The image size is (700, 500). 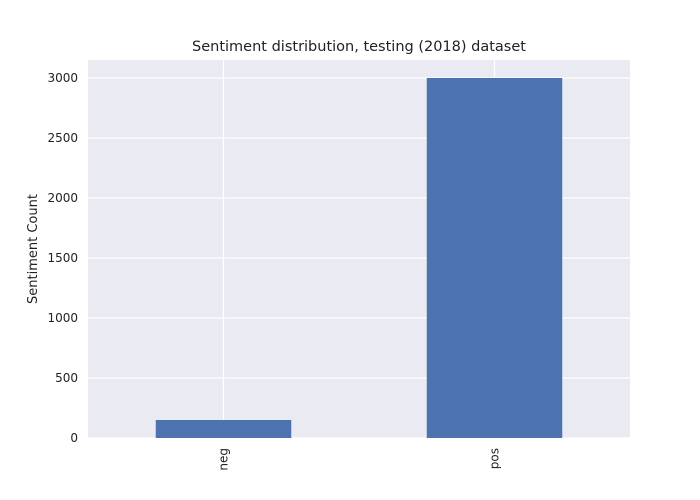 What do you see at coordinates (62, 78) in the screenshot?
I see `y-tick-label: 3000` at bounding box center [62, 78].